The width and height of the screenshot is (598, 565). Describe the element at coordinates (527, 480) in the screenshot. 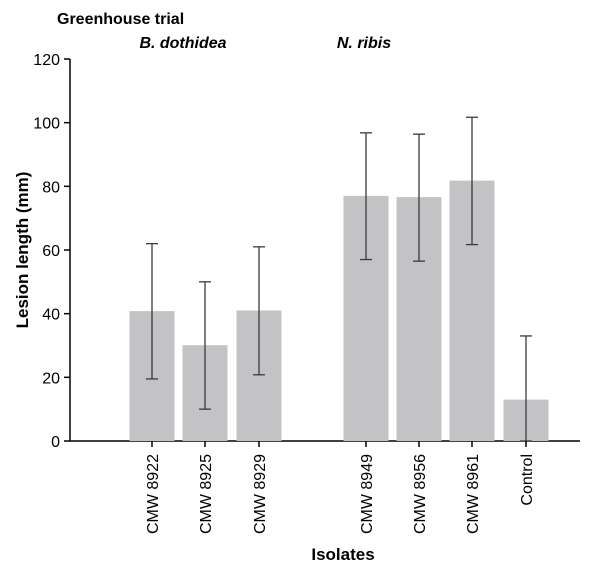

I see `x-tick-label-6: Control` at that location.